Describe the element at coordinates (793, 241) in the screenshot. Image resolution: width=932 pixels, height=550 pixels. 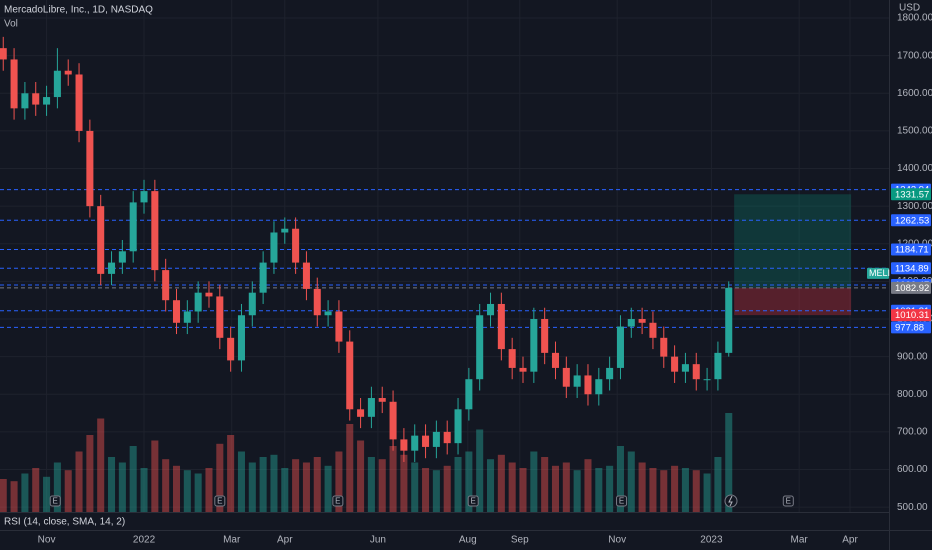
I see `target-zone` at that location.